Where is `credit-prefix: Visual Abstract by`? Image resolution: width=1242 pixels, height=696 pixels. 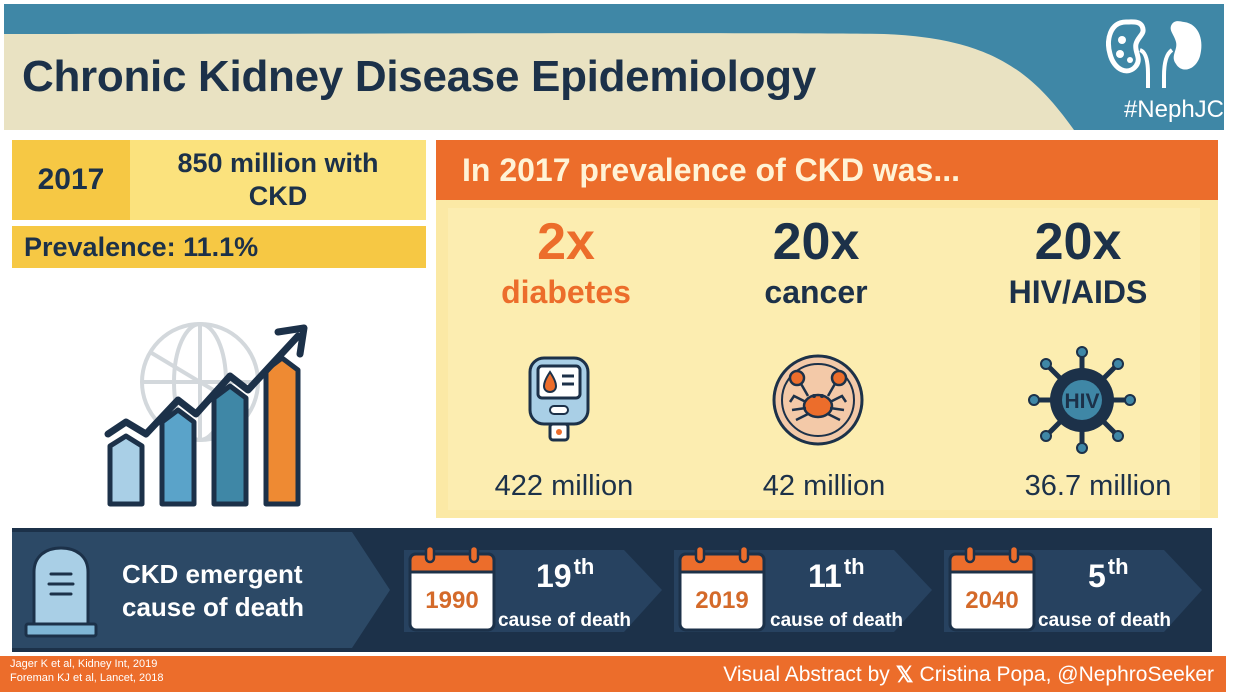
credit-prefix: Visual Abstract by is located at coordinates (806, 674).